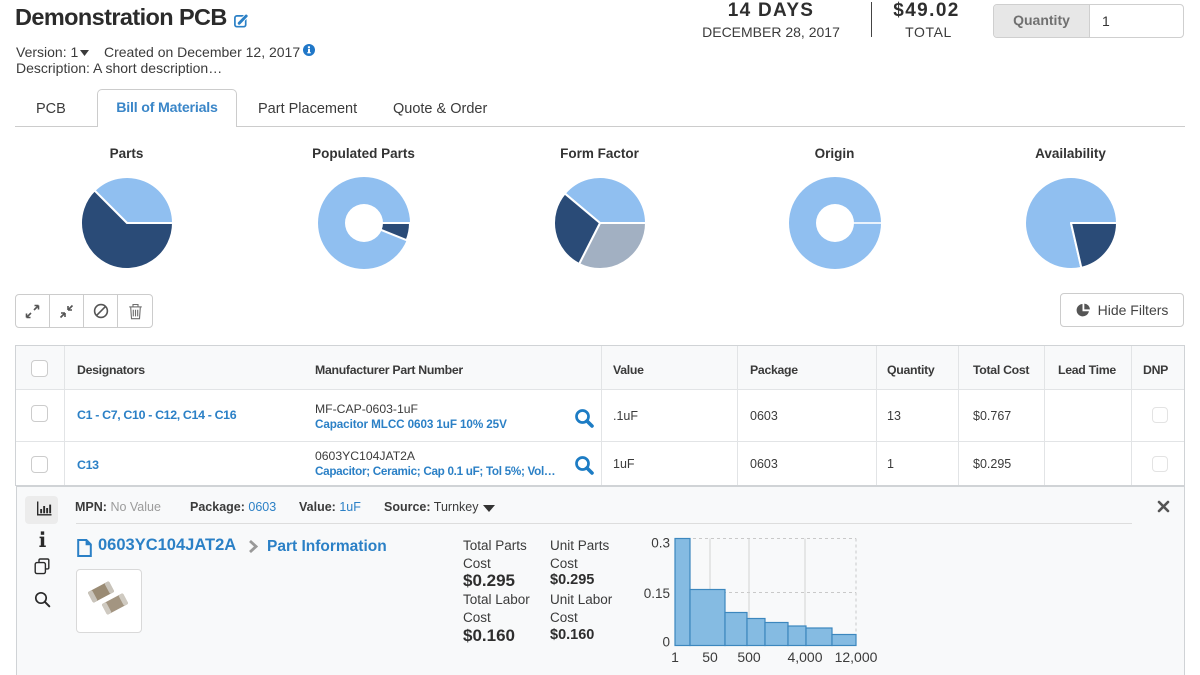 The width and height of the screenshot is (1200, 675). I want to click on svg-text: 4,000, so click(804, 657).